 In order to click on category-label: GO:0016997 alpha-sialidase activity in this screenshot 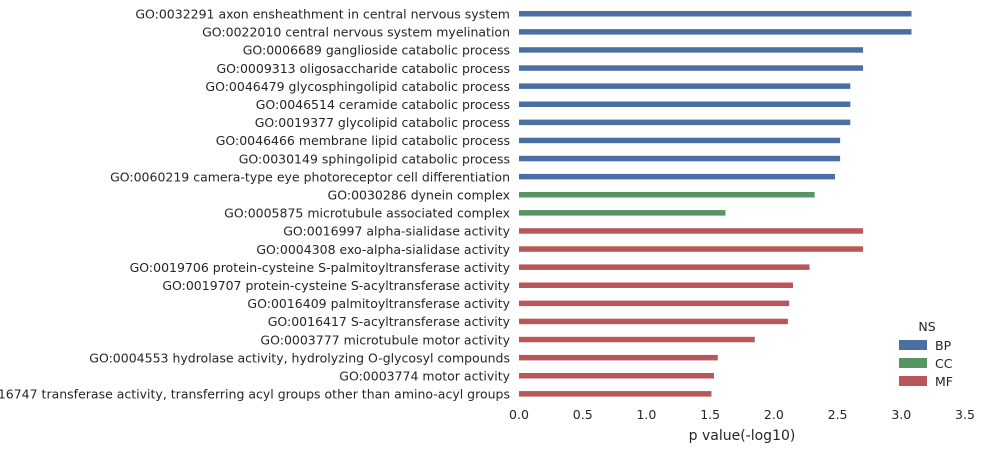, I will do `click(396, 231)`.